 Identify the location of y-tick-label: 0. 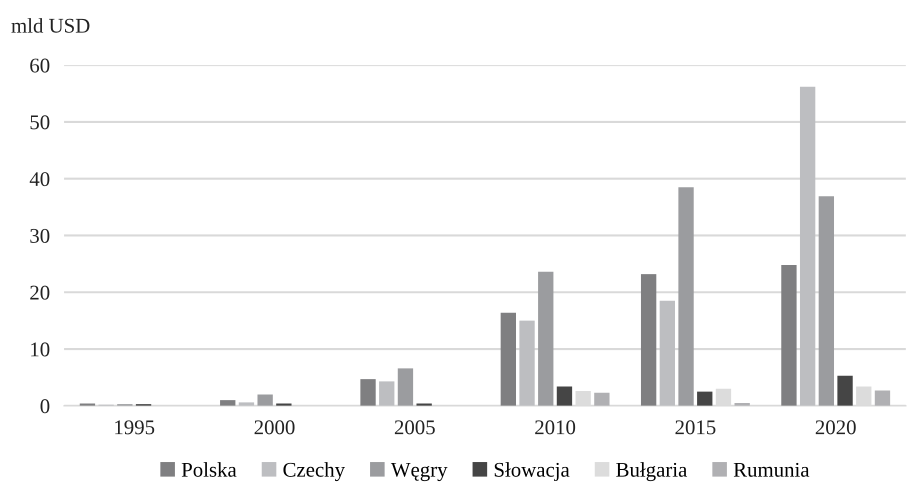
(45, 406).